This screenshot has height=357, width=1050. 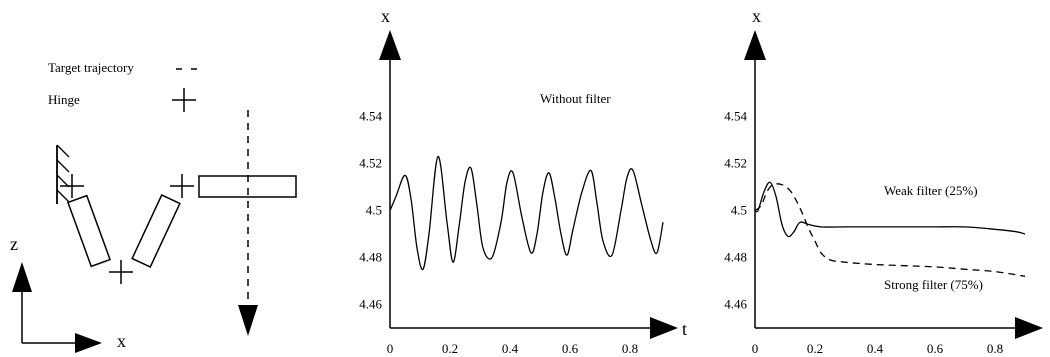 I want to click on wall-icon, so click(x=63, y=174).